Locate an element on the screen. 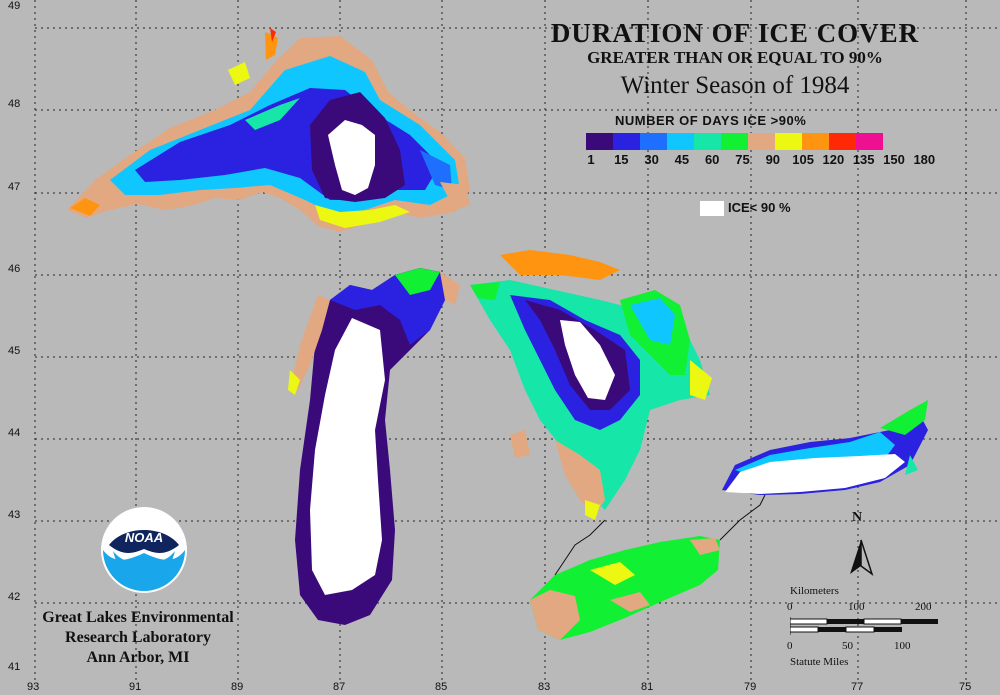 The image size is (1000, 695). lat-label-43: 43 is located at coordinates (14, 515).